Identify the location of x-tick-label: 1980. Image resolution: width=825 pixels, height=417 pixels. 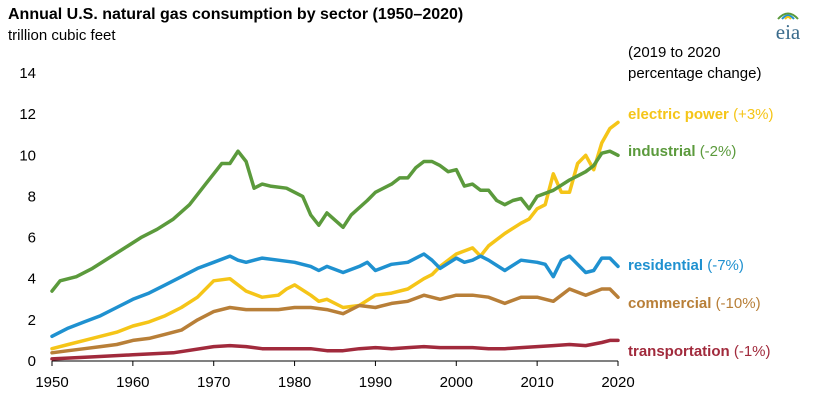
(294, 382).